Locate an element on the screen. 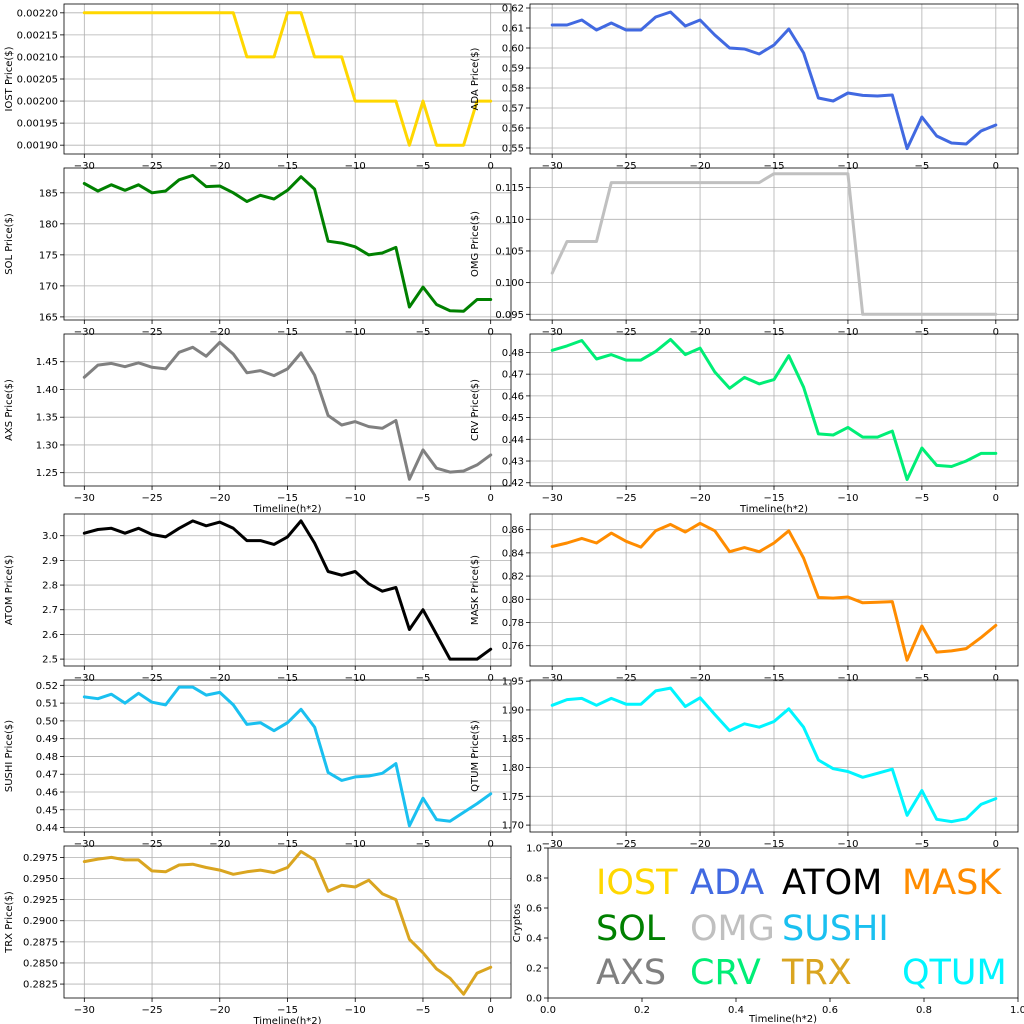  ada-xtick-label: −10 is located at coordinates (847, 166).